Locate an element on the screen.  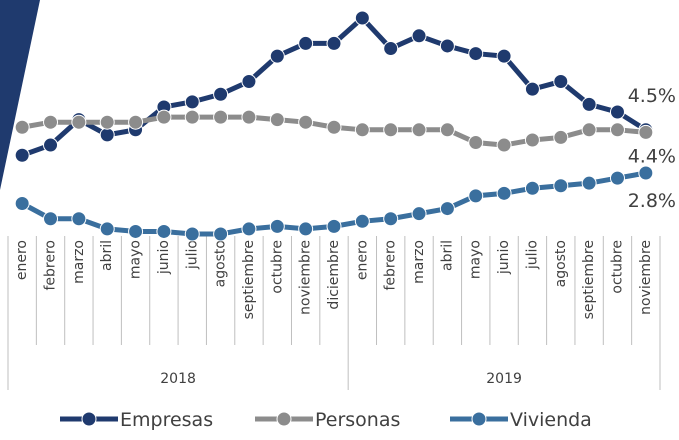
data-label: 4.5% is located at coordinates (652, 96).